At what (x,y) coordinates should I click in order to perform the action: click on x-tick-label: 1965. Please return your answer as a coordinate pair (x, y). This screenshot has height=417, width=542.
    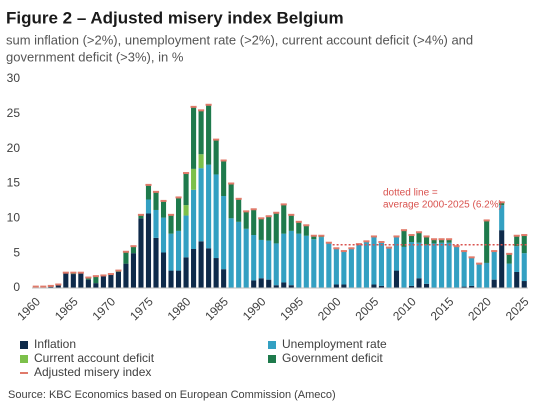
    Looking at the image, I should click on (66, 308).